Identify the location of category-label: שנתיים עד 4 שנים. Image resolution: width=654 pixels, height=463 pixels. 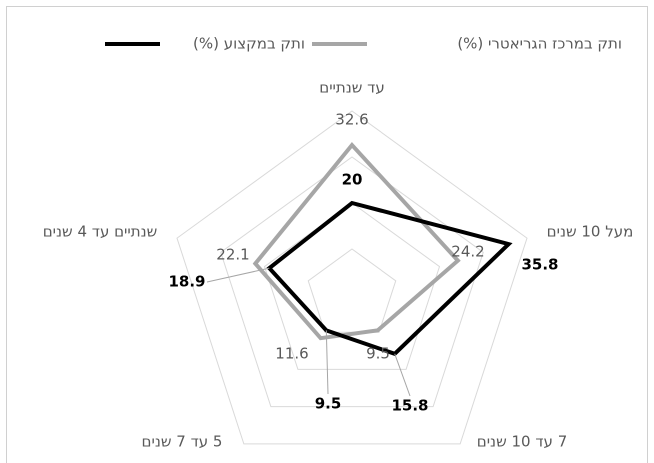
(100, 232).